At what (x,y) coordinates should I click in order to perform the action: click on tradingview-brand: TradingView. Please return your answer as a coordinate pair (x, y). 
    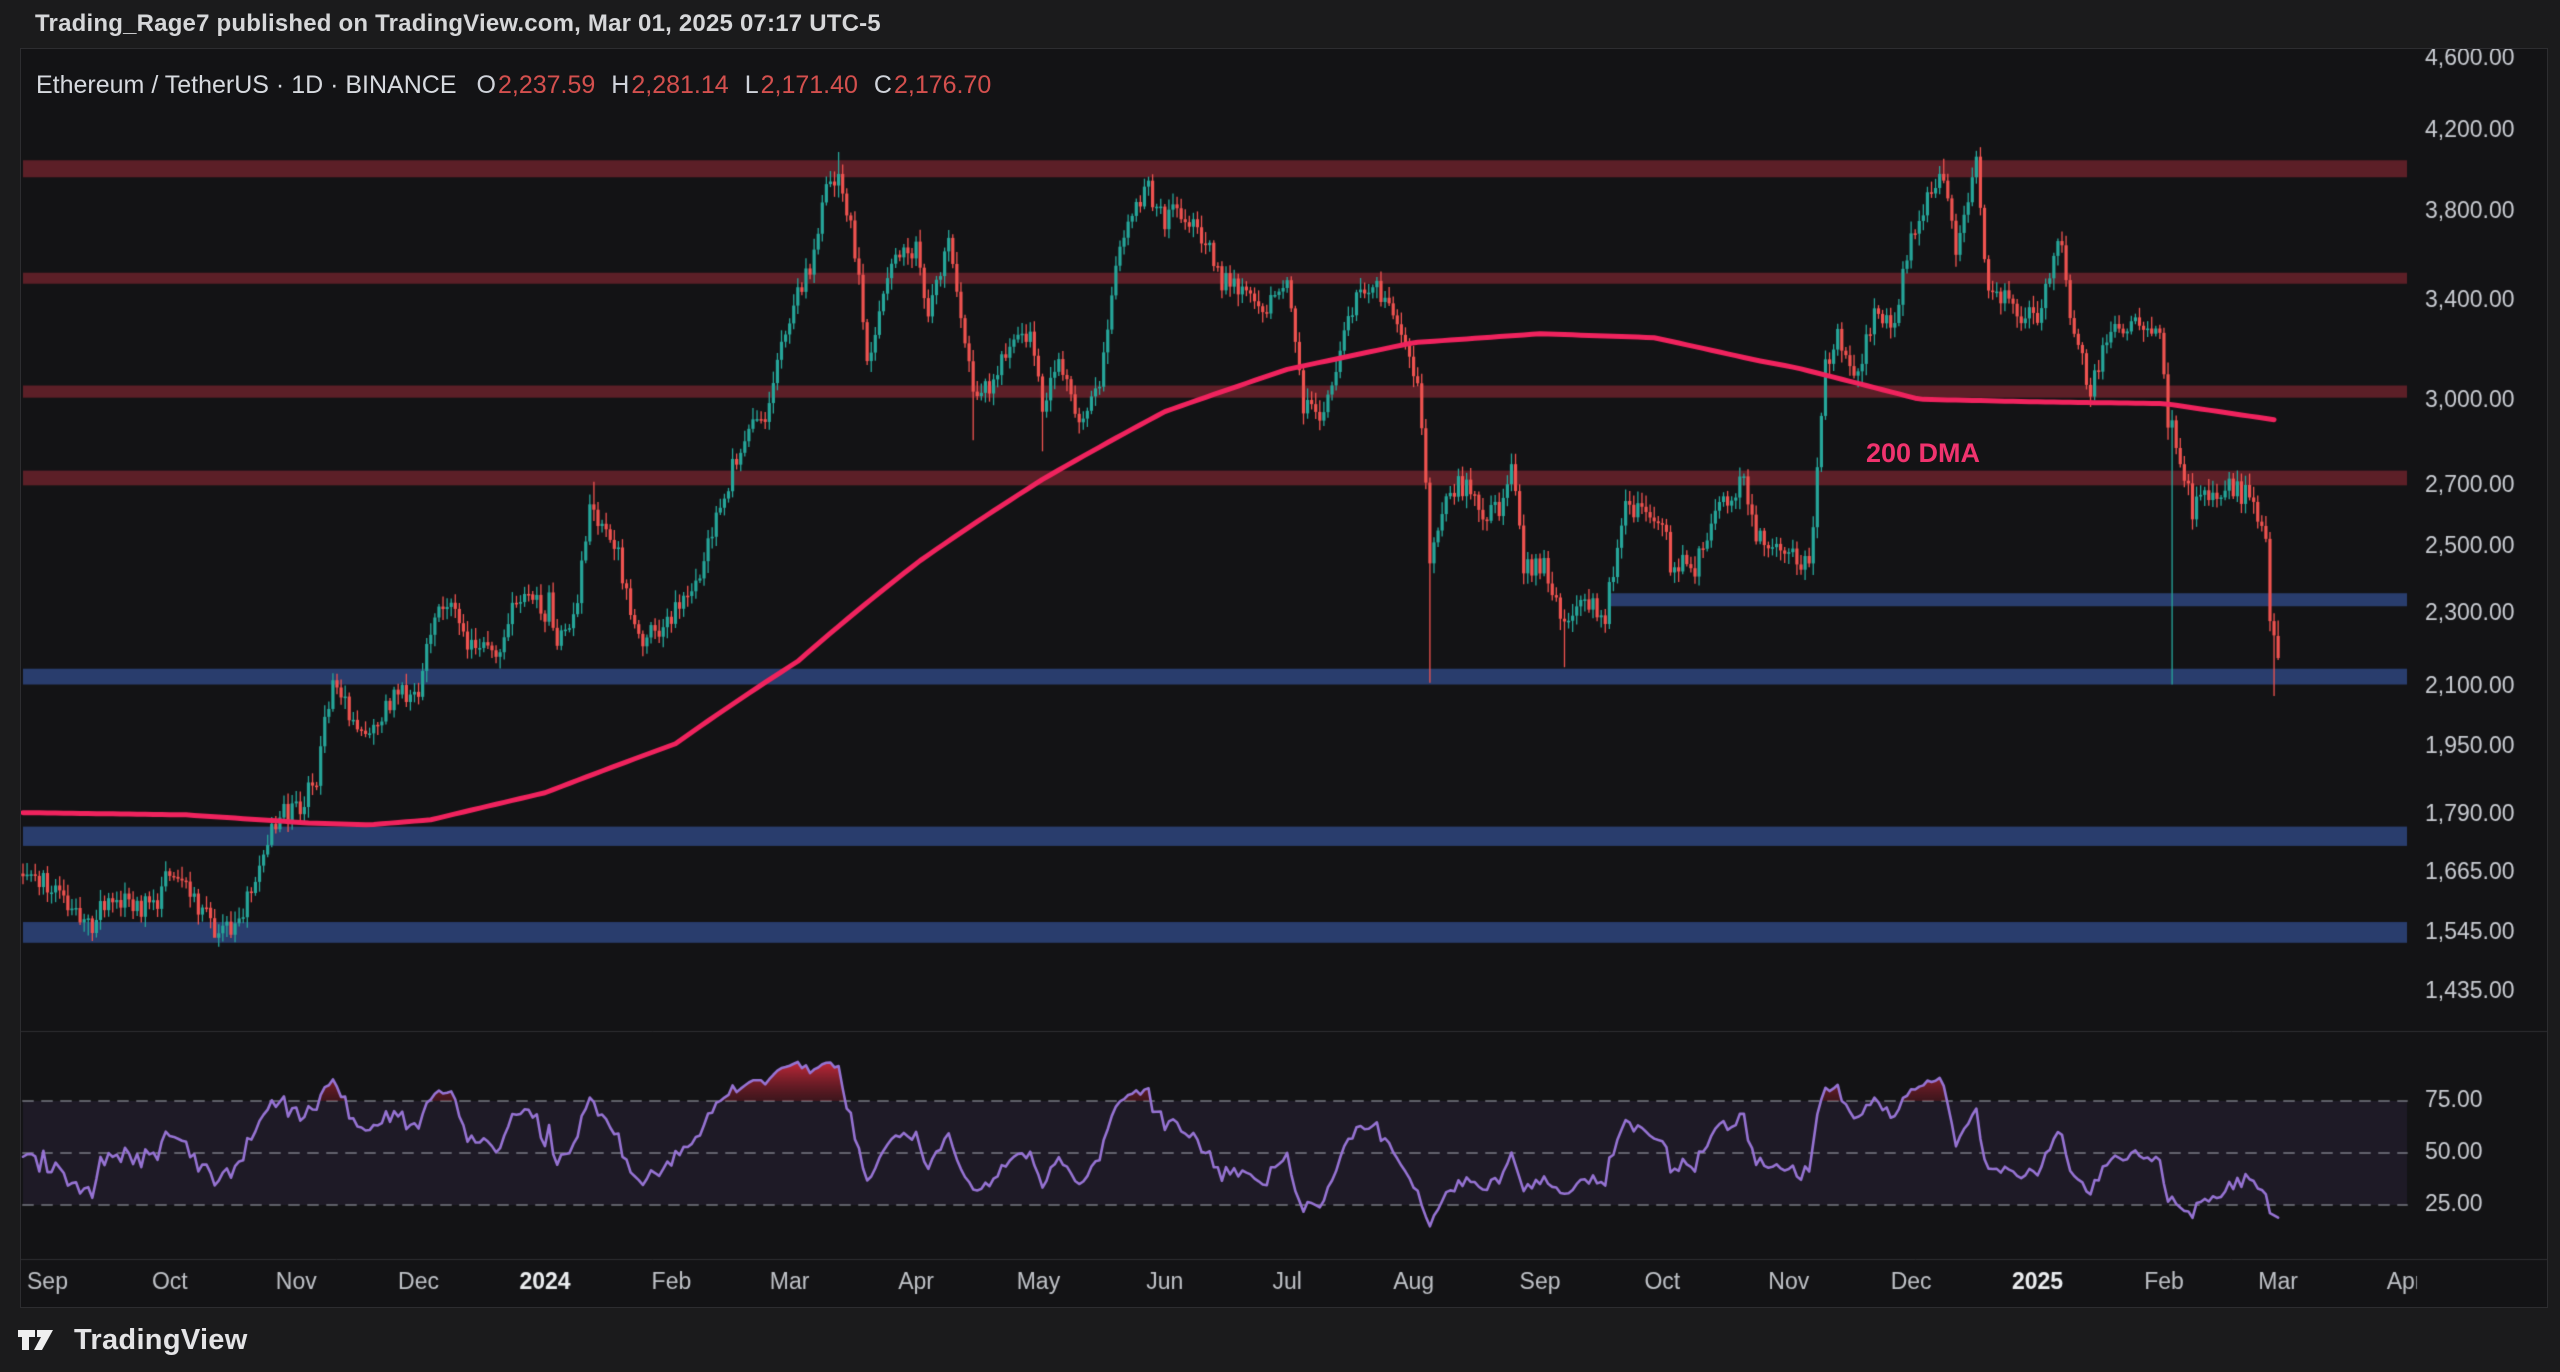
    Looking at the image, I should click on (133, 1340).